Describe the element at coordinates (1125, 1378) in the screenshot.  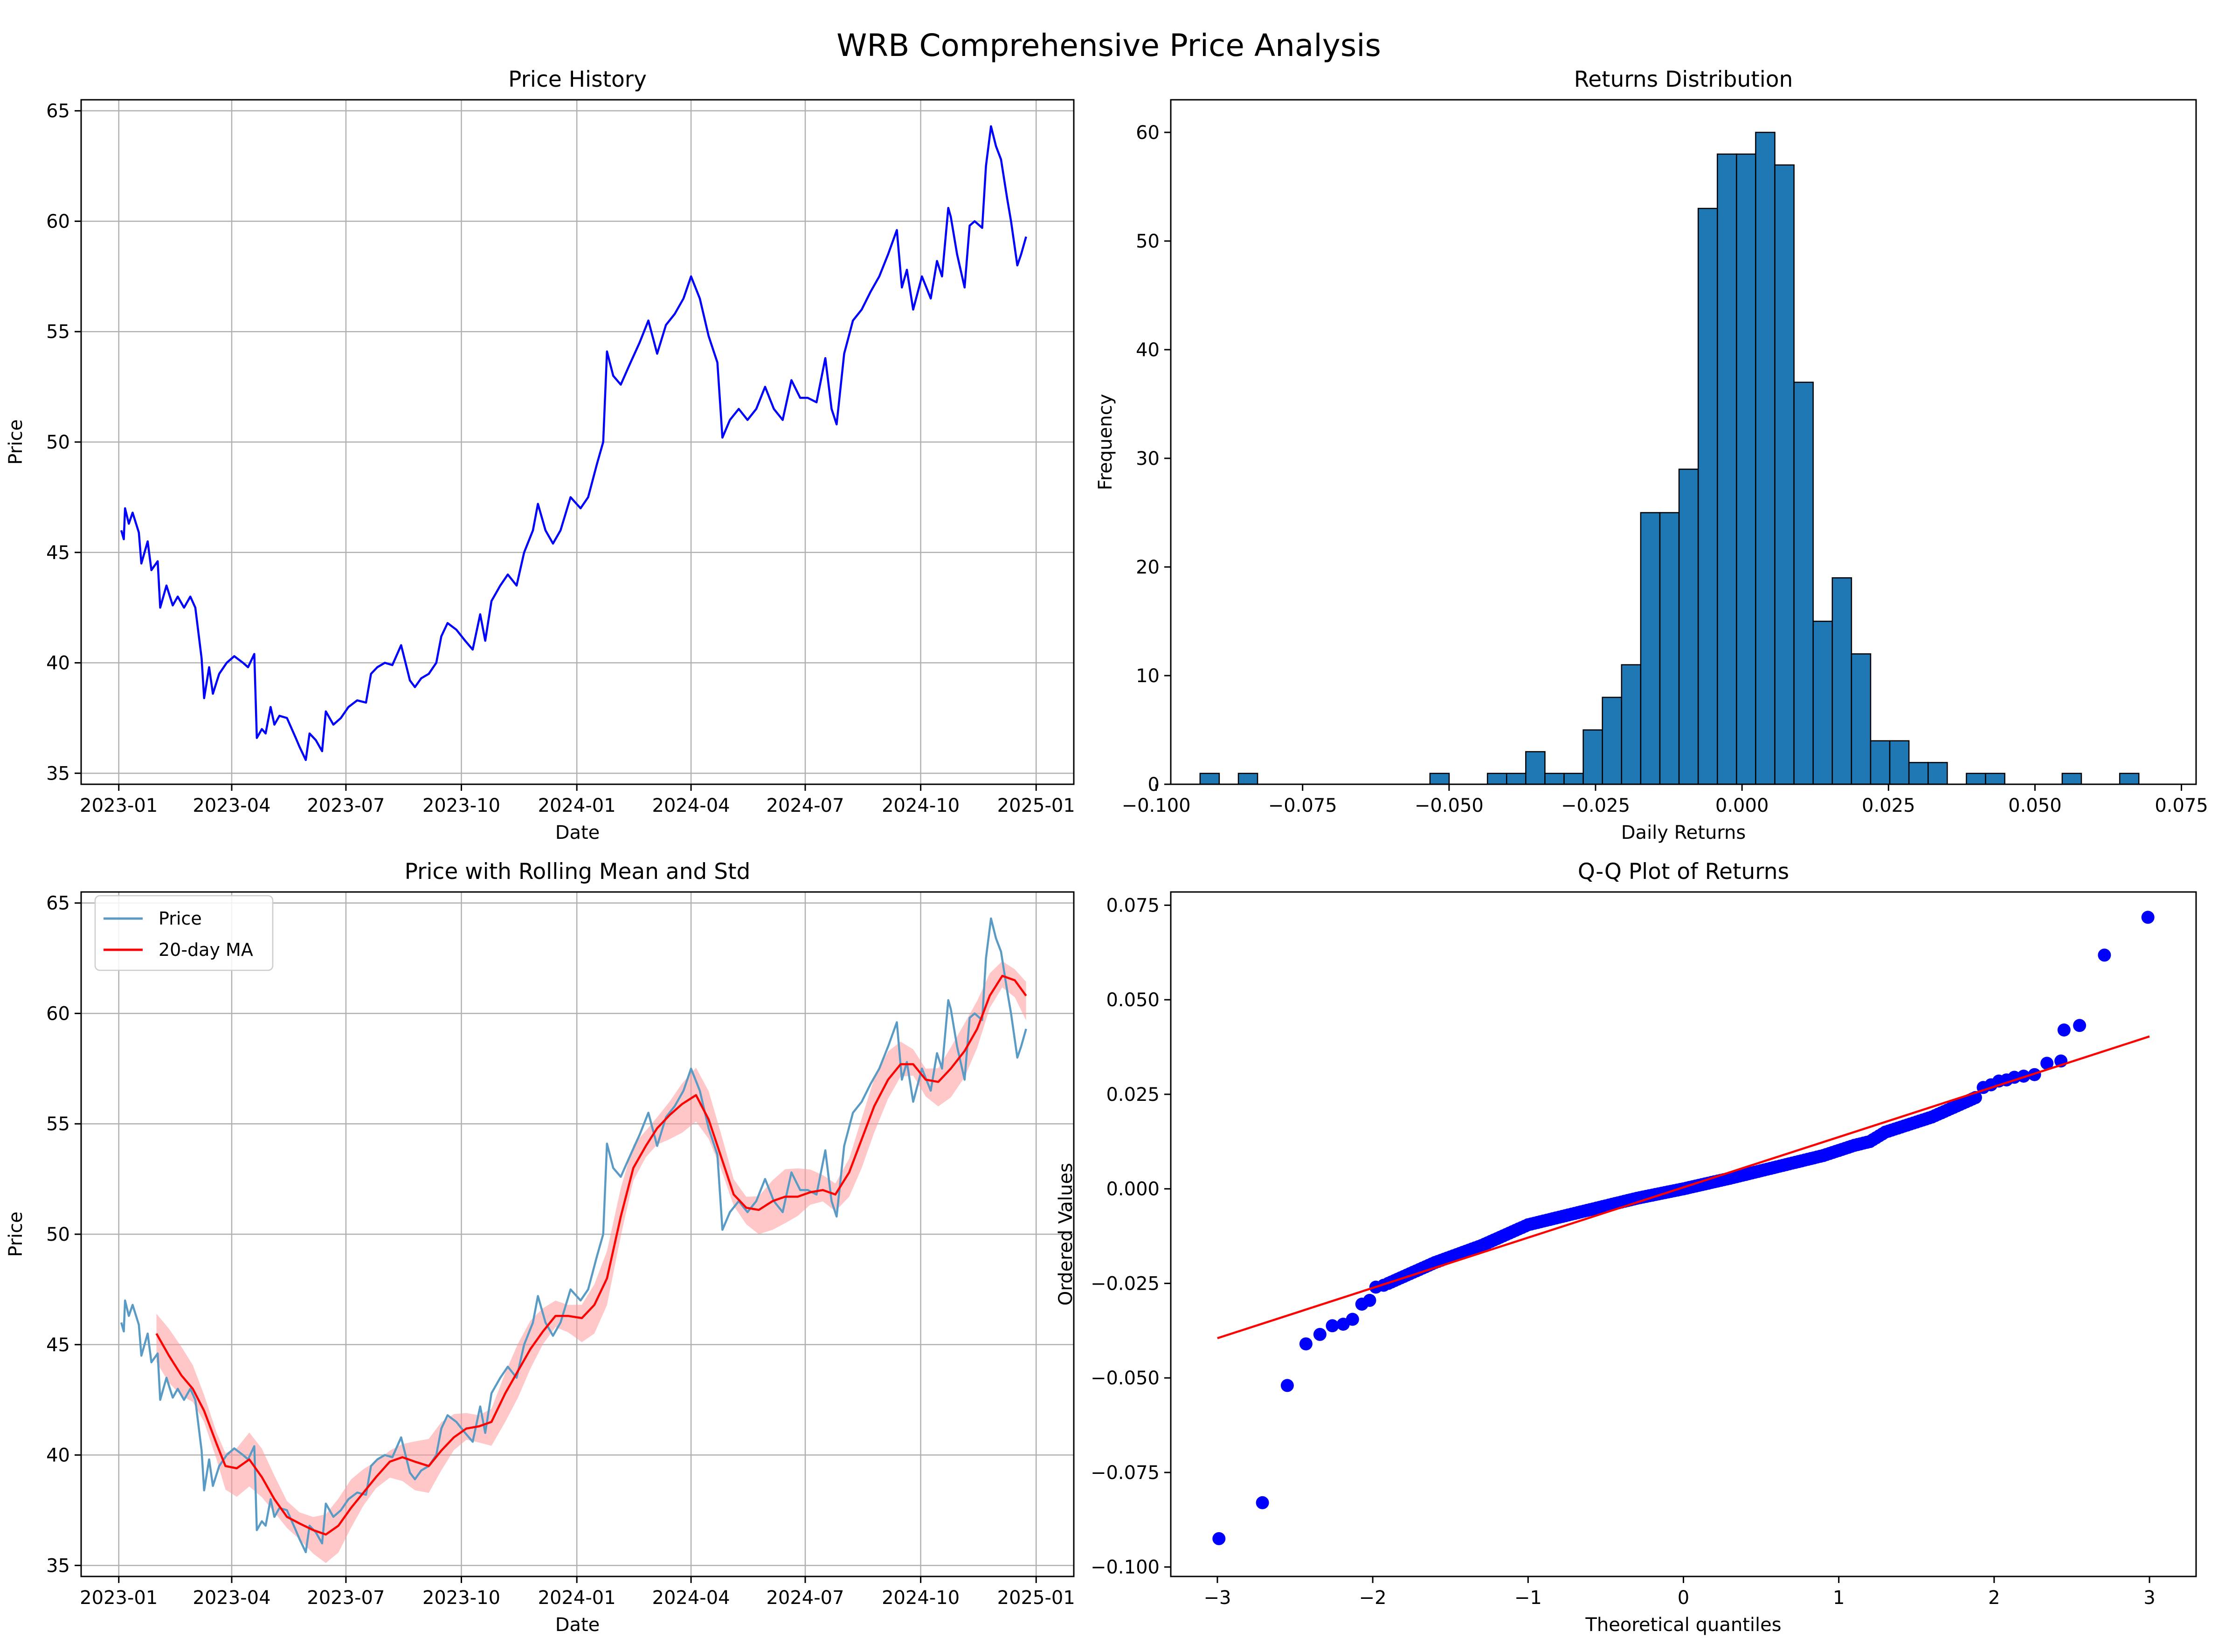
I see `y-tick-label: −0.050` at that location.